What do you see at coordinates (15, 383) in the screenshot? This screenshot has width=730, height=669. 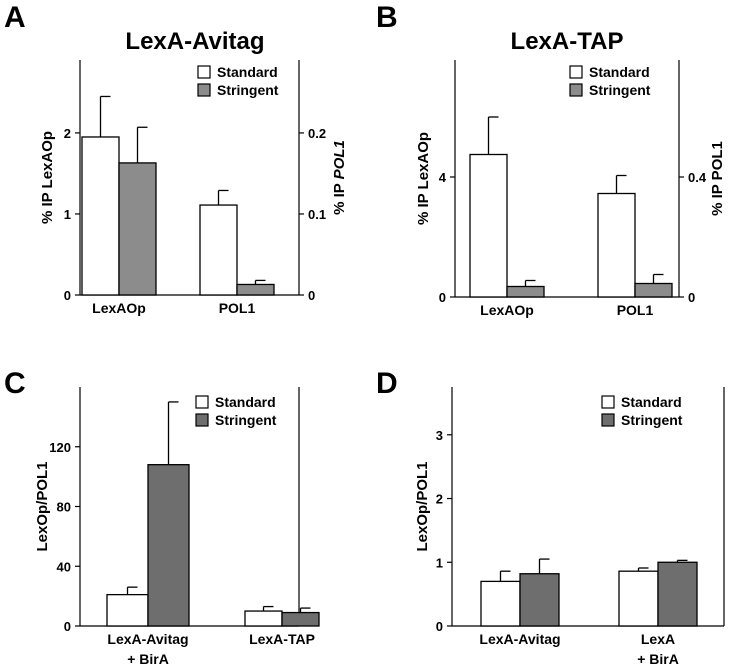 I see `panel-letter: C` at bounding box center [15, 383].